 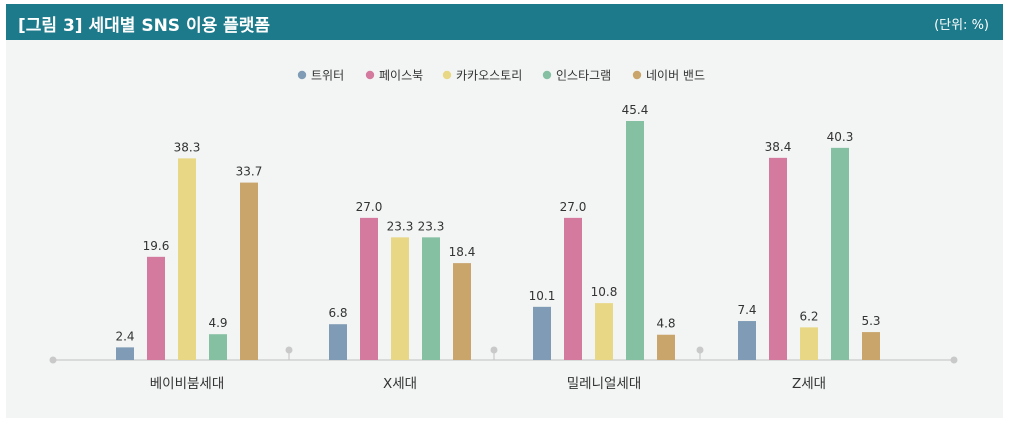 What do you see at coordinates (808, 316) in the screenshot?
I see `value-label-4-3: 6.2` at bounding box center [808, 316].